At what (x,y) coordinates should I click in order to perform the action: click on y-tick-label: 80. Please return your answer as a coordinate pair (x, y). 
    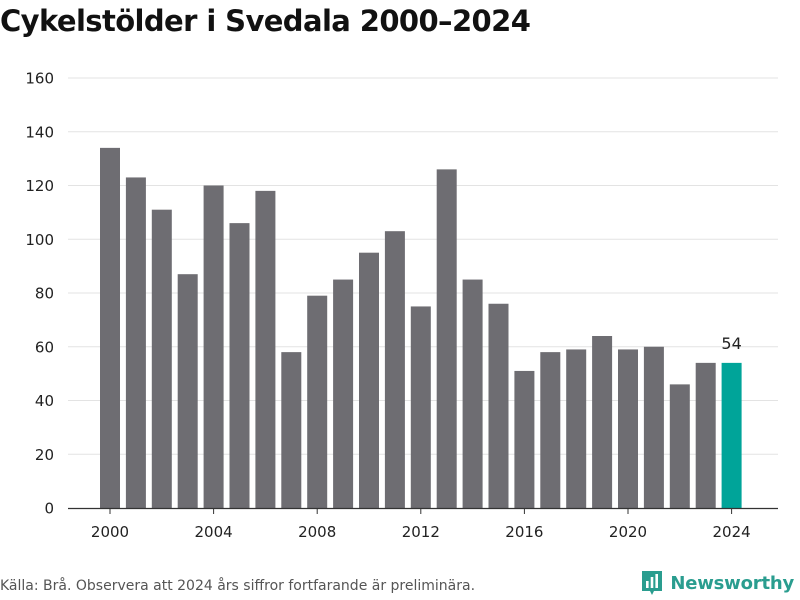
    Looking at the image, I should click on (44, 294).